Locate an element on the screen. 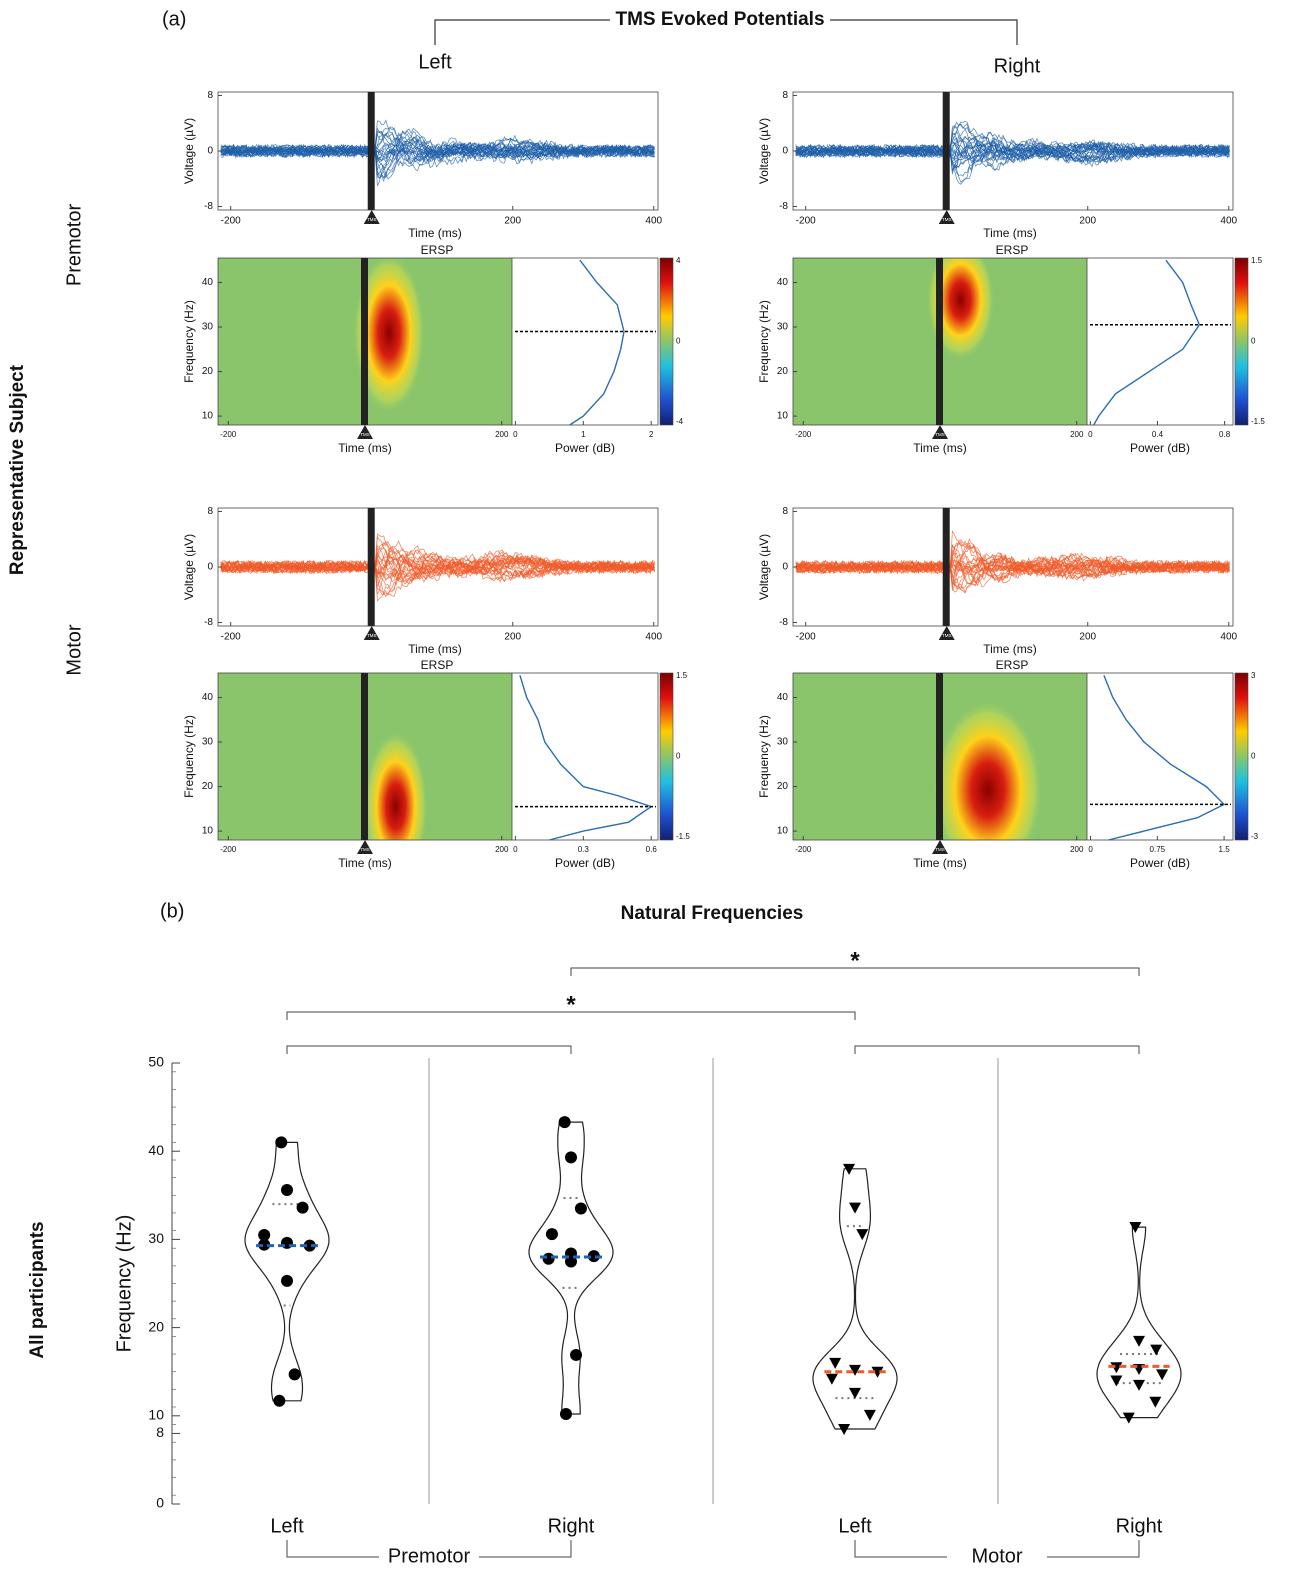 The height and width of the screenshot is (1589, 1298). y-axis-label: Frequency (Hz) is located at coordinates (764, 341).